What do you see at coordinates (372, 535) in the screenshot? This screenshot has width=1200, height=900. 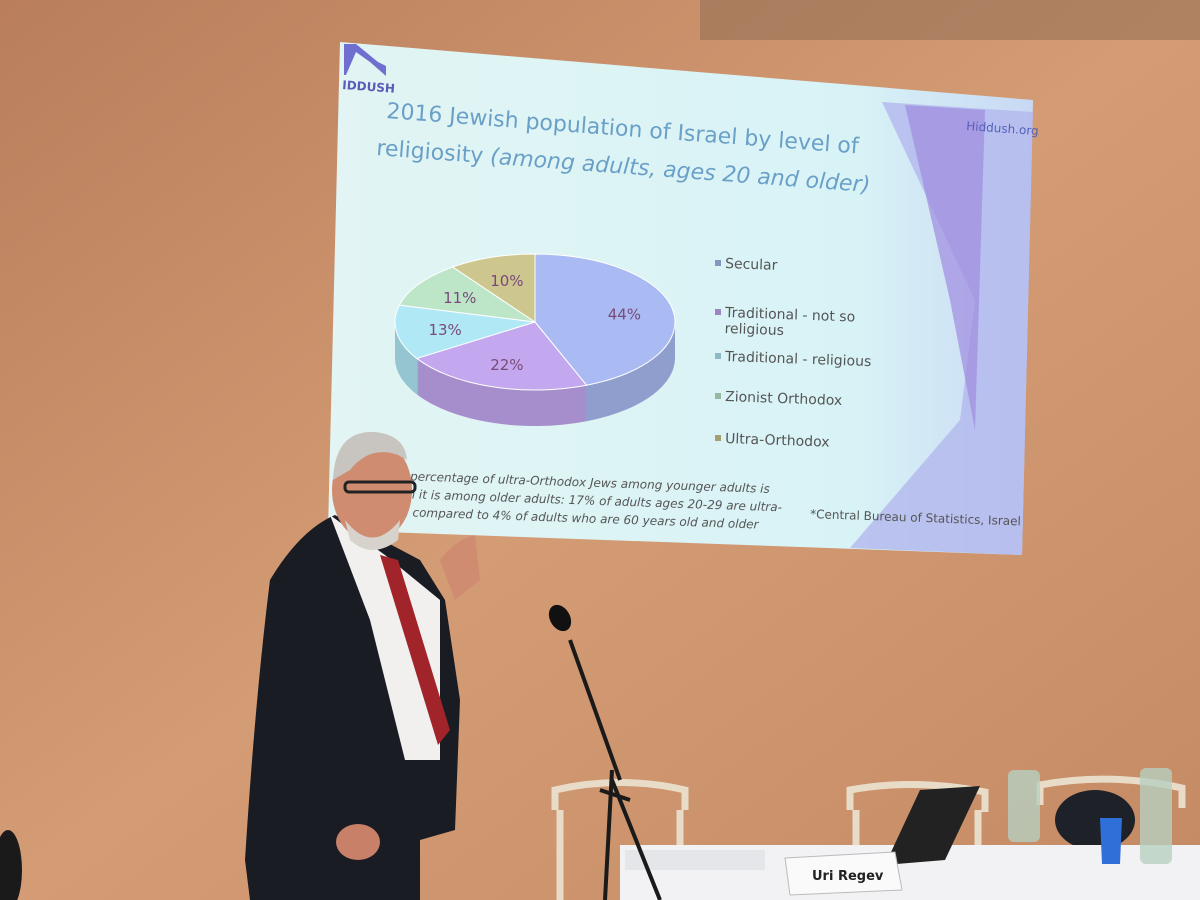 I see `beard` at bounding box center [372, 535].